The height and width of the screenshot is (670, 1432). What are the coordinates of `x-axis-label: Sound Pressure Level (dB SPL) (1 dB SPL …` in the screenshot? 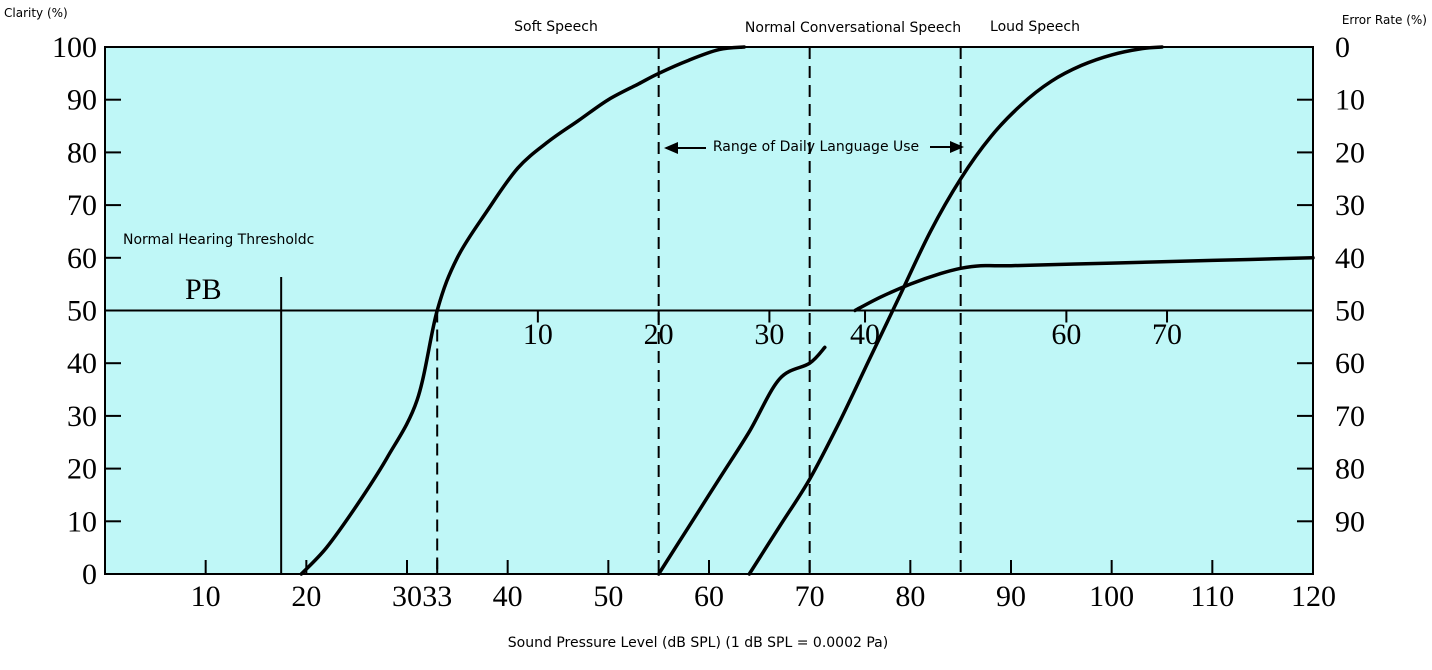 It's located at (698, 643).